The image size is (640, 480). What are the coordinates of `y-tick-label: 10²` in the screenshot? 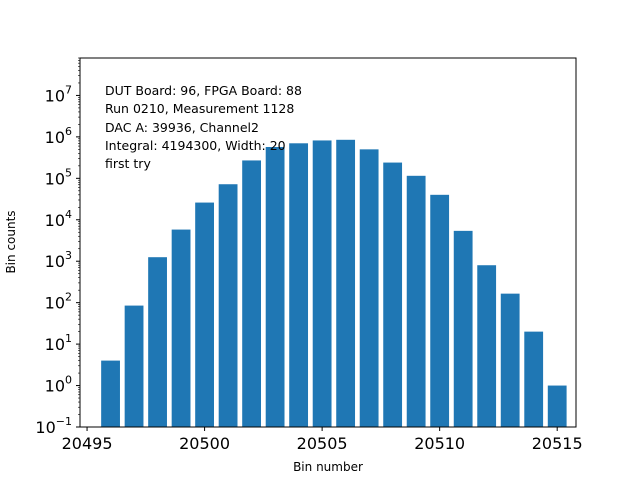 It's located at (58, 302).